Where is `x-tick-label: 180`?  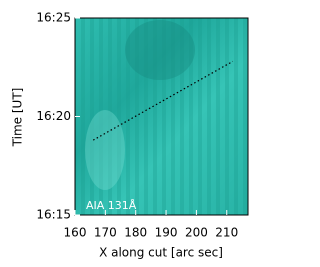 x-tick-label: 180 is located at coordinates (135, 233).